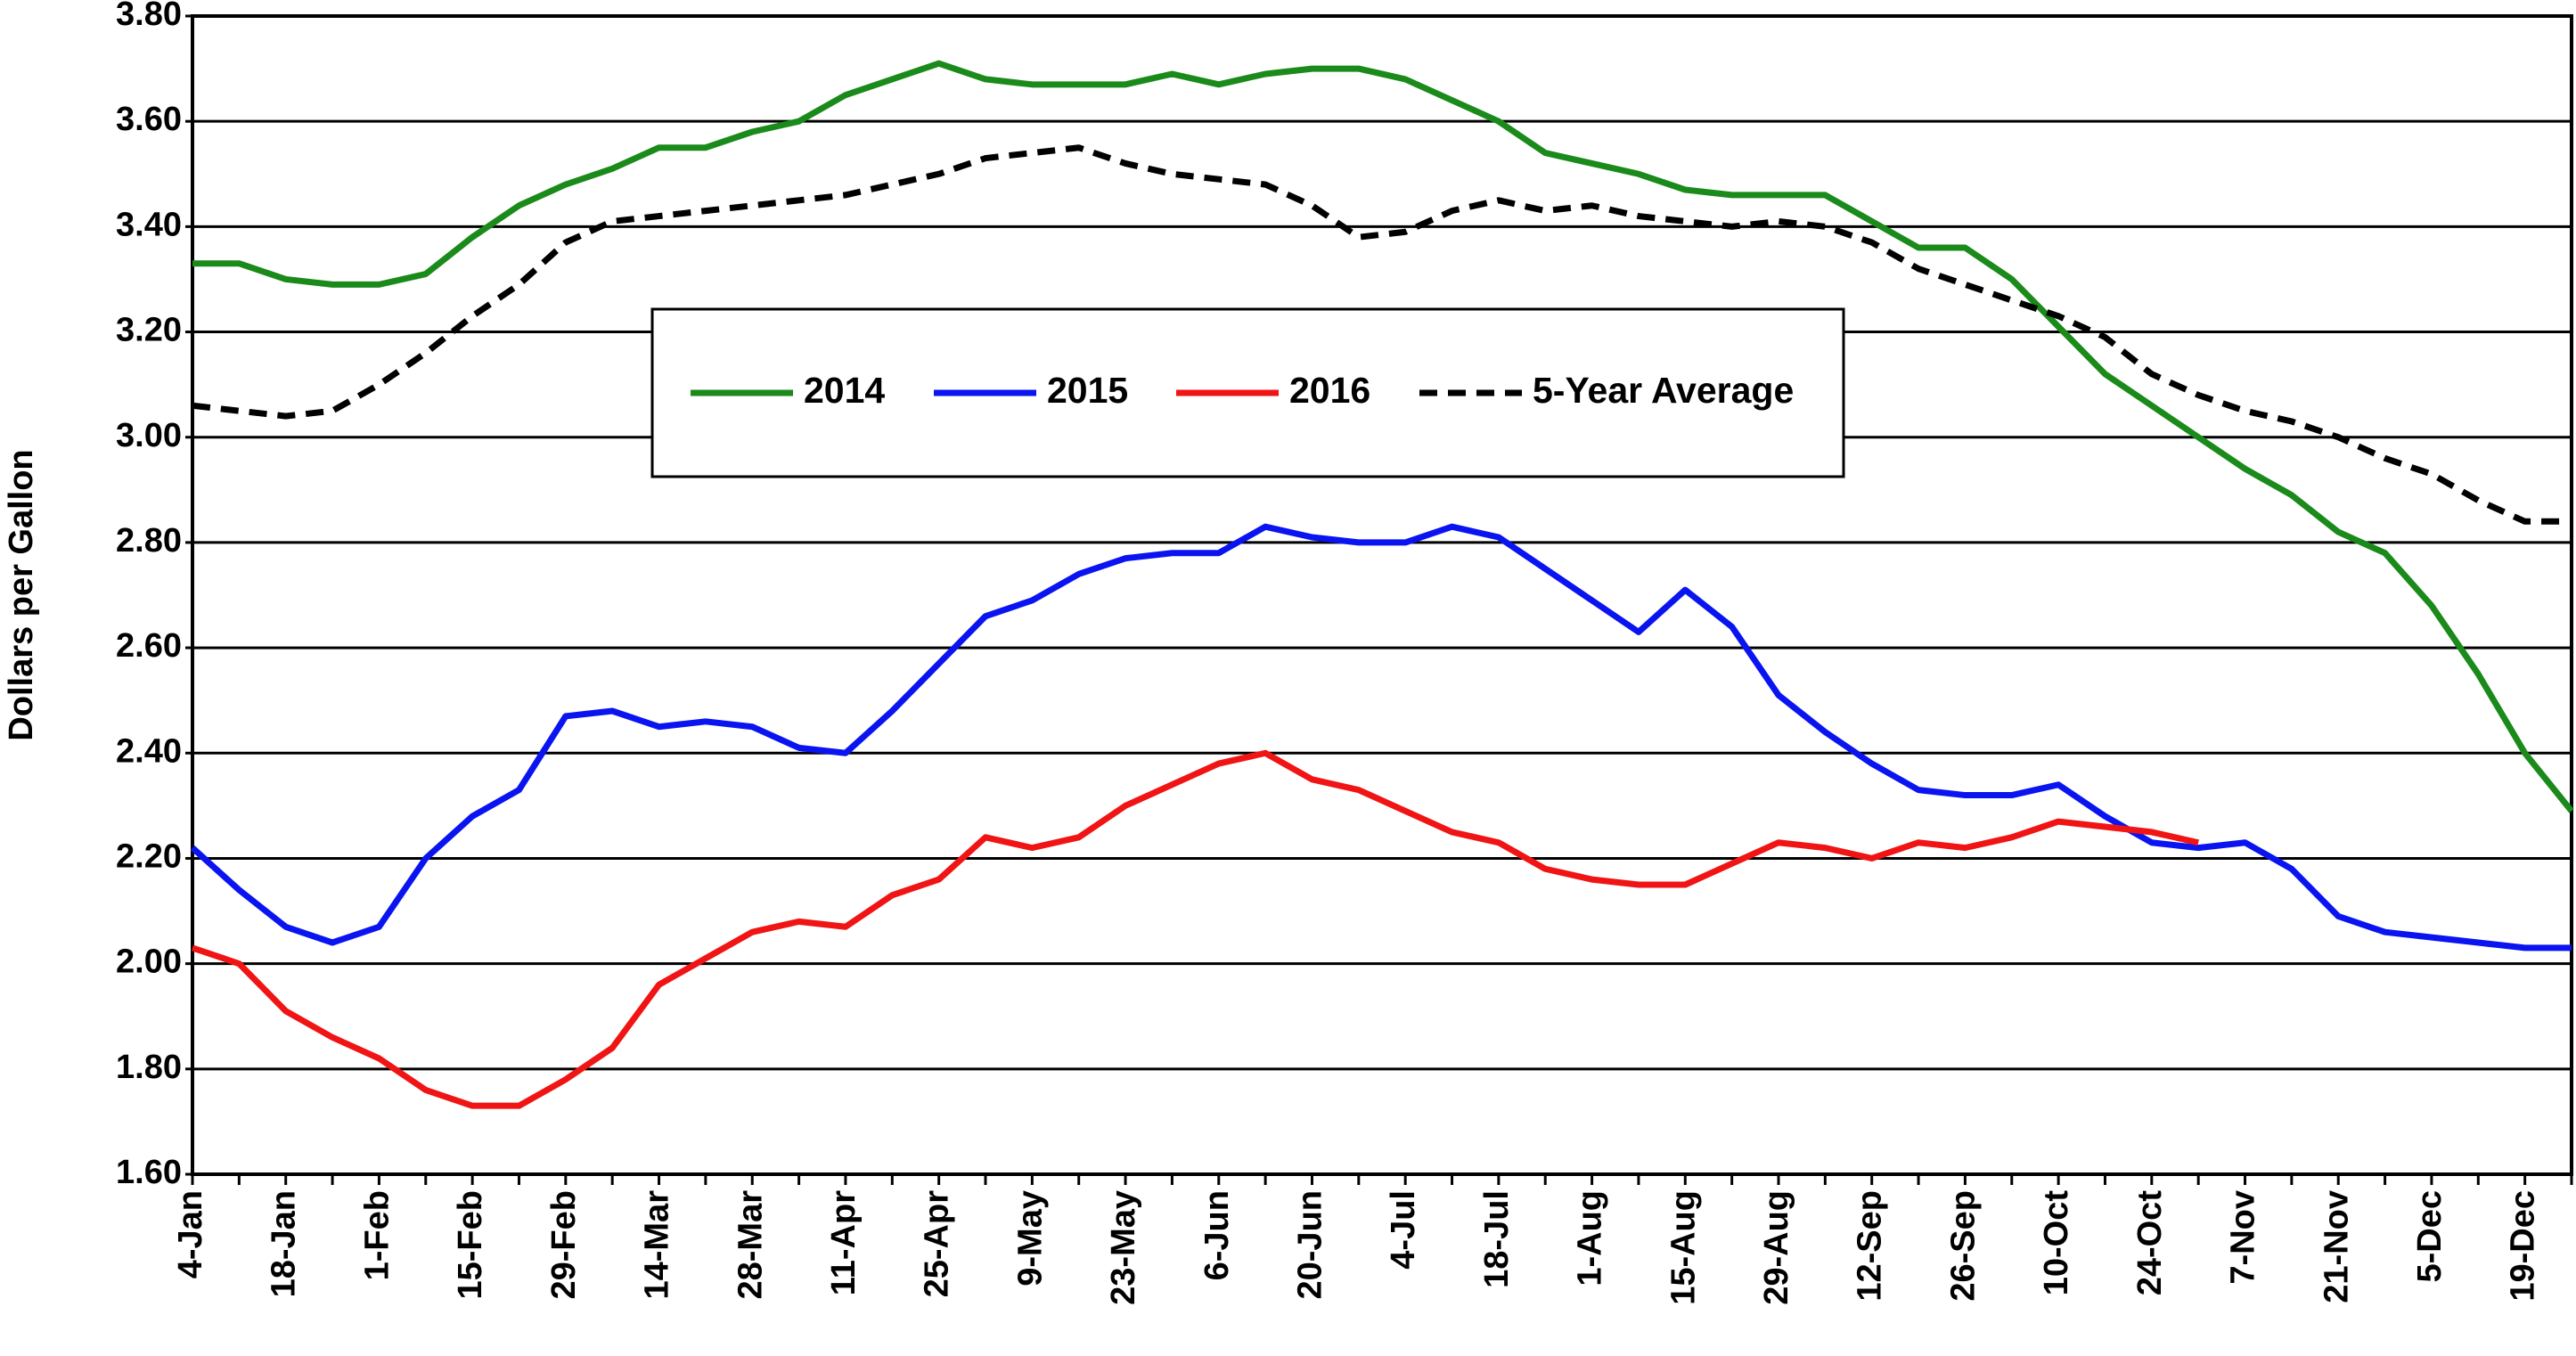 Image resolution: width=2576 pixels, height=1356 pixels. What do you see at coordinates (377, 1235) in the screenshot?
I see `x-tick-label: 1-Feb` at bounding box center [377, 1235].